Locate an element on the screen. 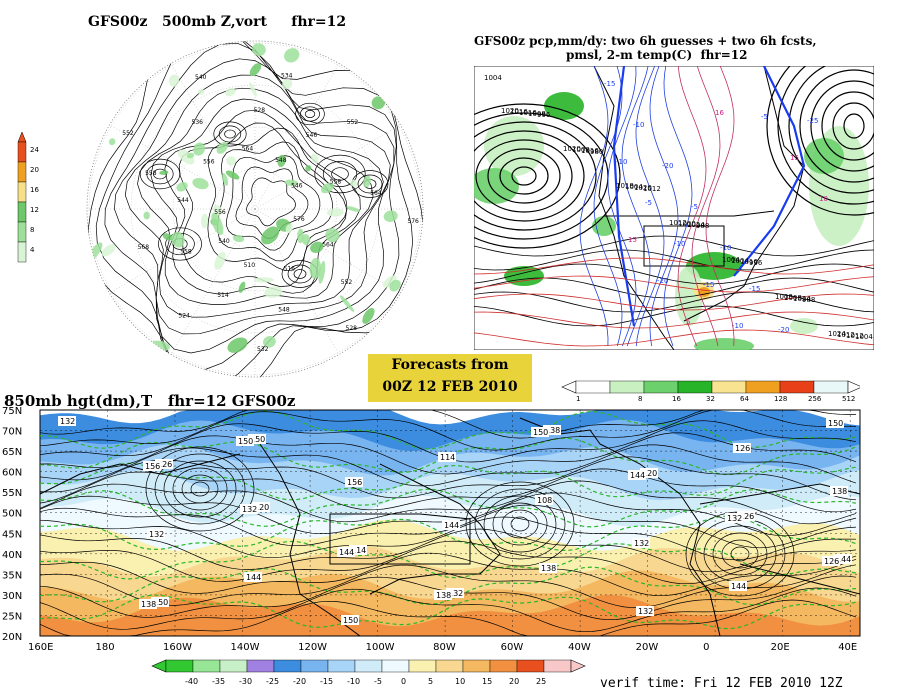 The height and width of the screenshot is (700, 900). latitude-label: 65N is located at coordinates (12, 452).